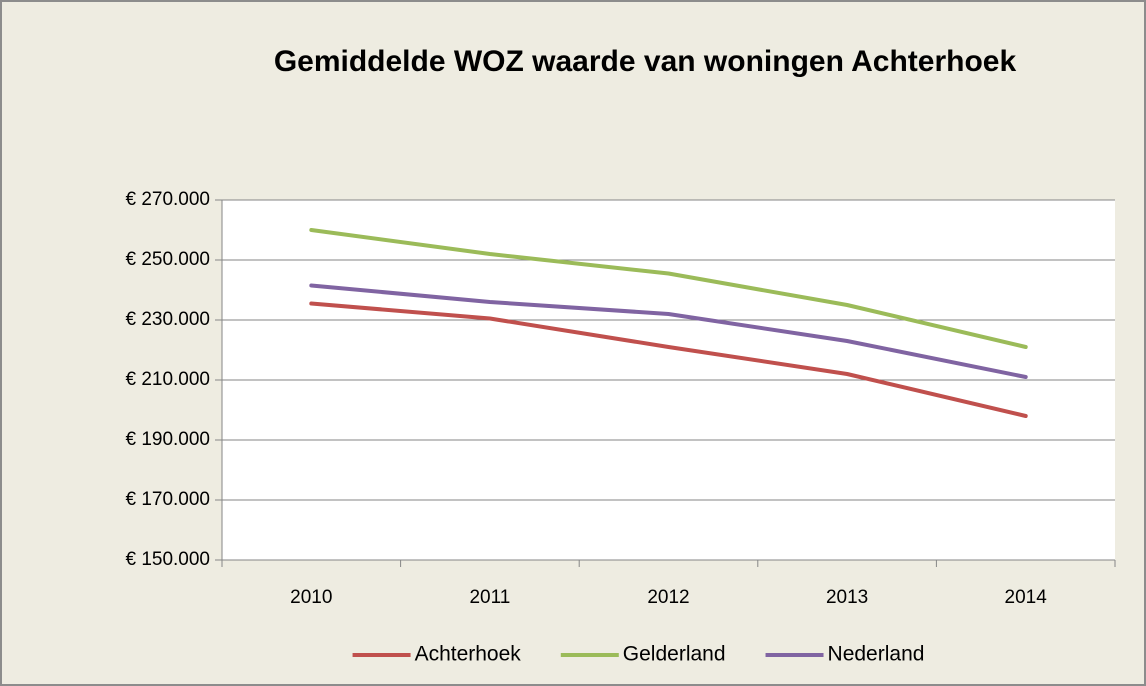 This screenshot has width=1146, height=686. I want to click on x-tick-label: 2013, so click(847, 597).